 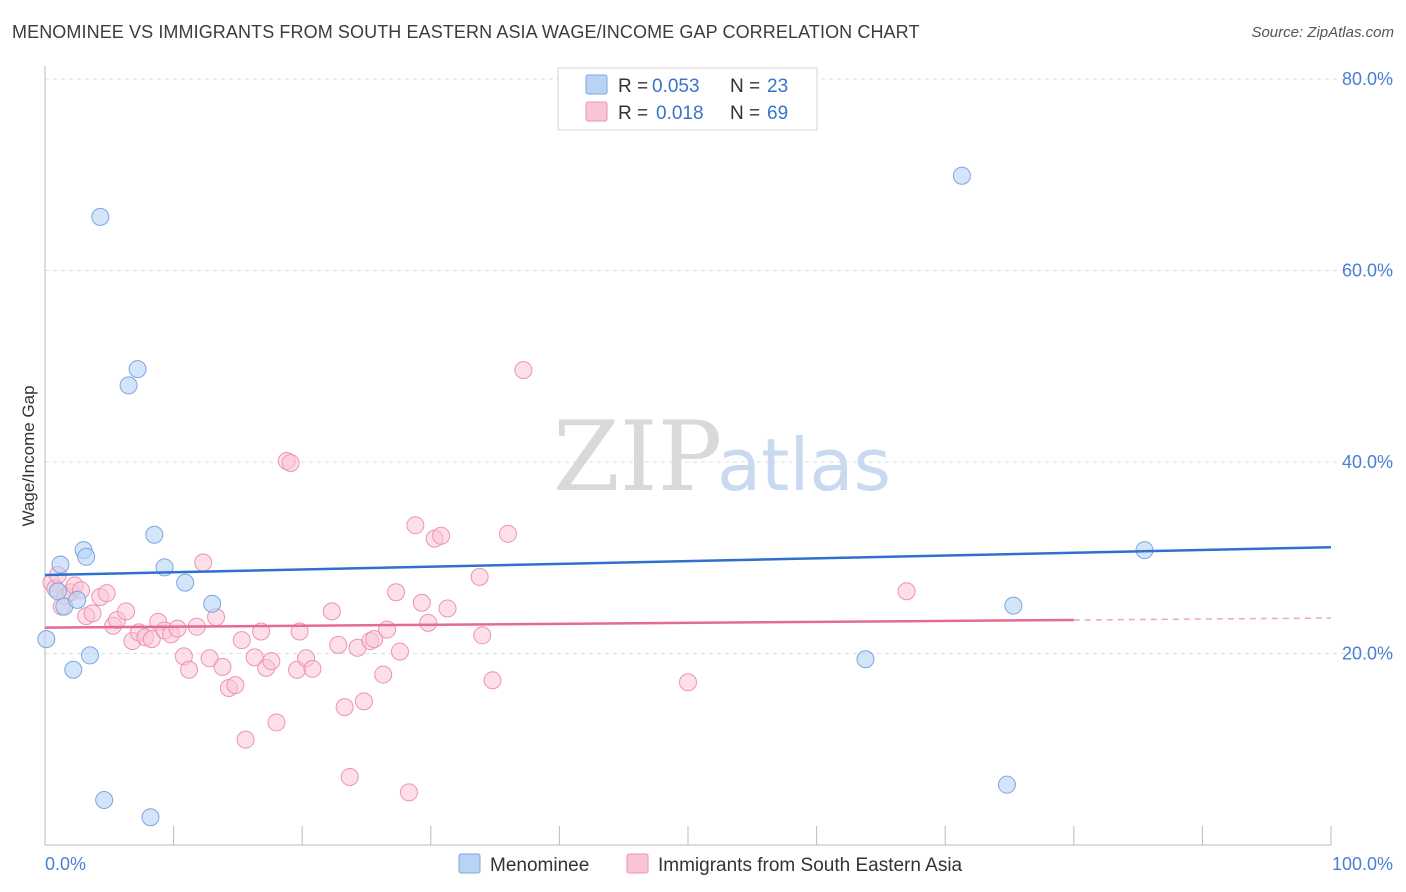 I want to click on legend-n-value: 23, so click(x=777, y=86).